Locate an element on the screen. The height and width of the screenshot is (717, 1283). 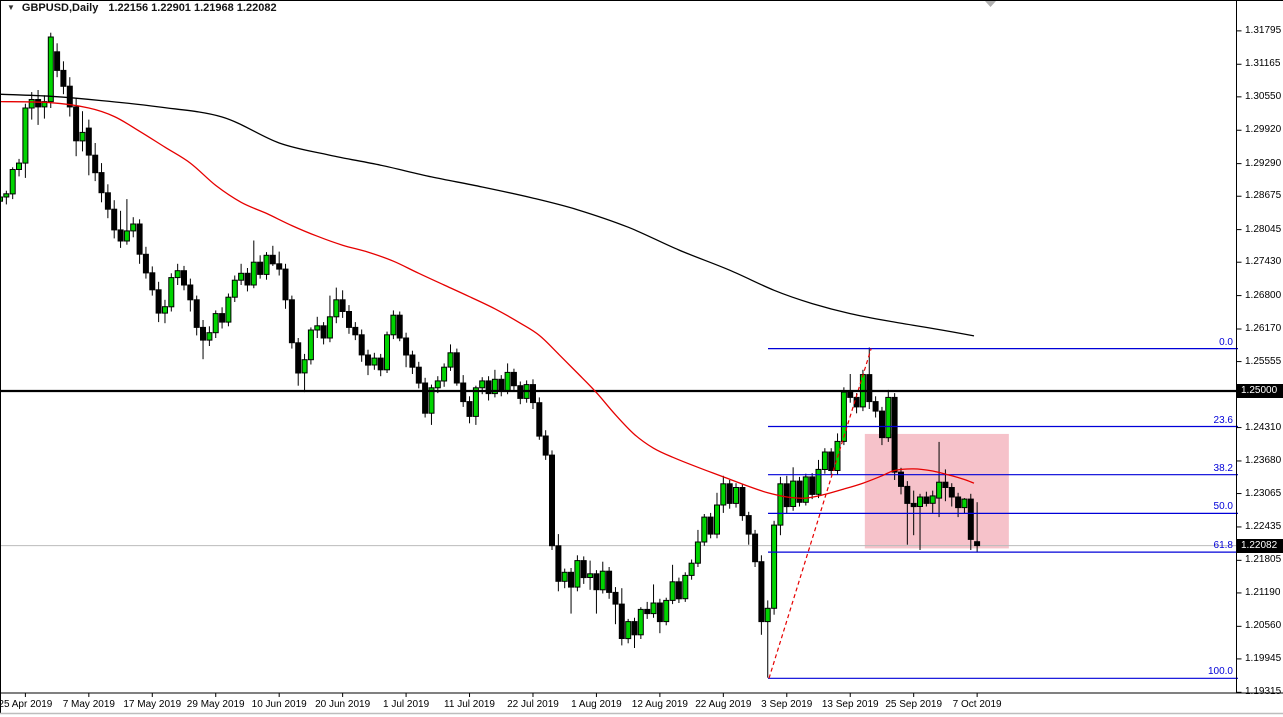
date-axis-label: 22 Aug 2019 is located at coordinates (723, 704).